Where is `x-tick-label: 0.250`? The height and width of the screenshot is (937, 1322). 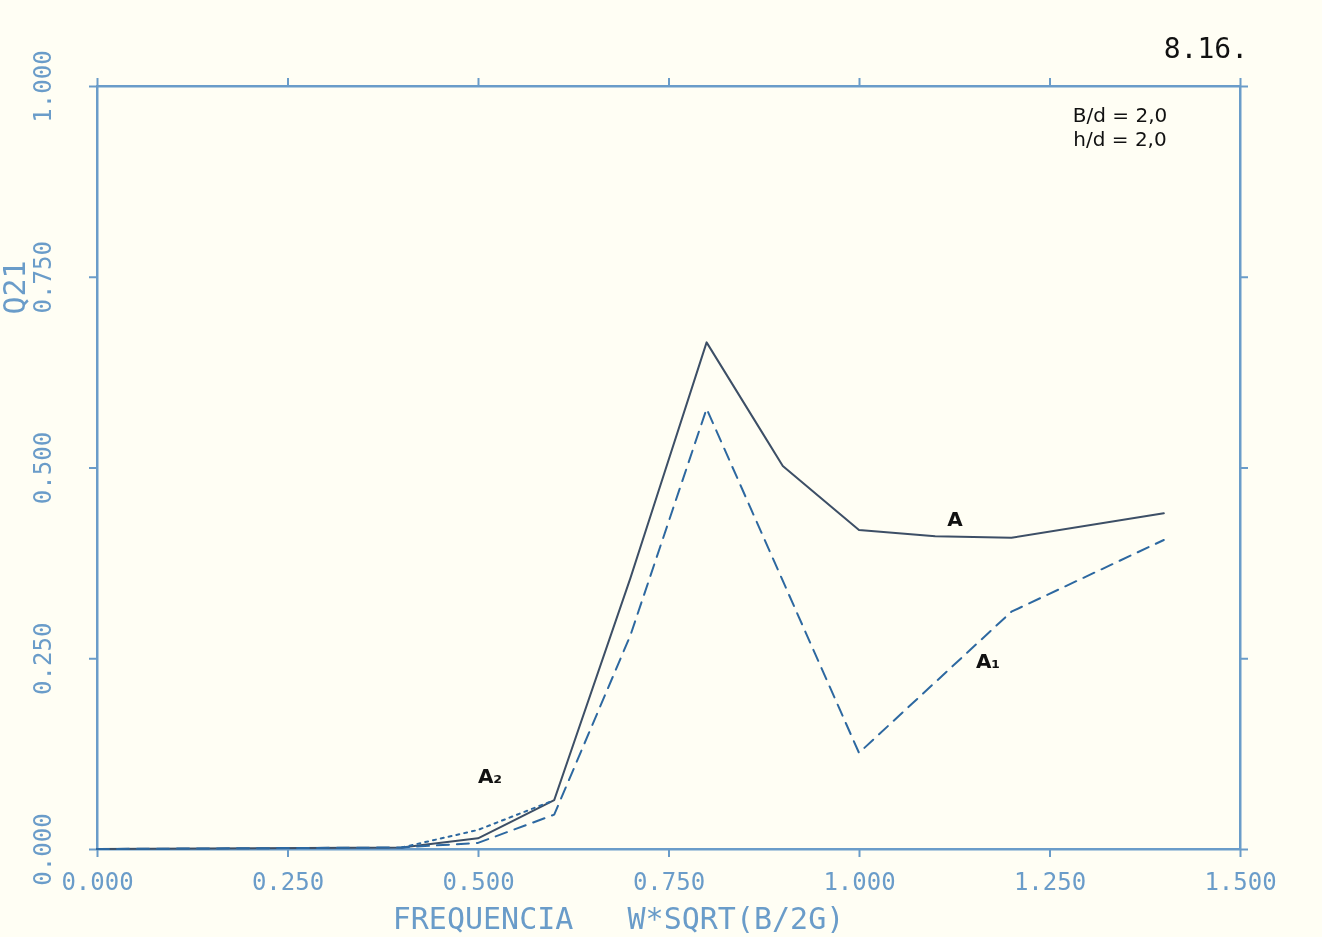 x-tick-label: 0.250 is located at coordinates (288, 882).